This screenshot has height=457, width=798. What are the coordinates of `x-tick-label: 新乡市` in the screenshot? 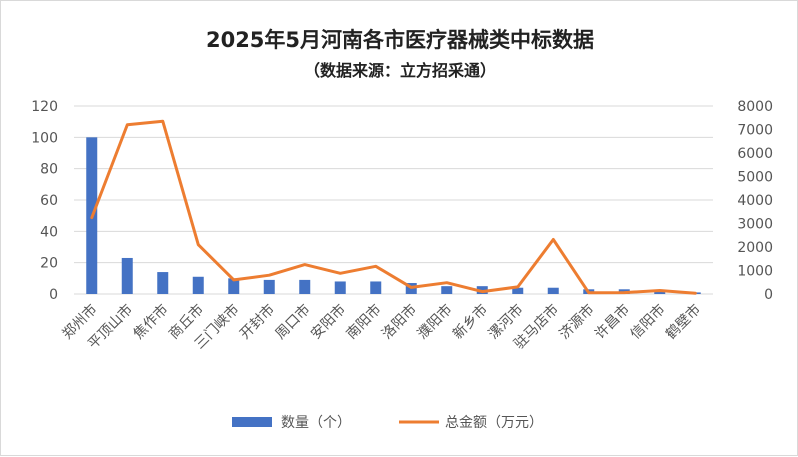 It's located at (470, 322).